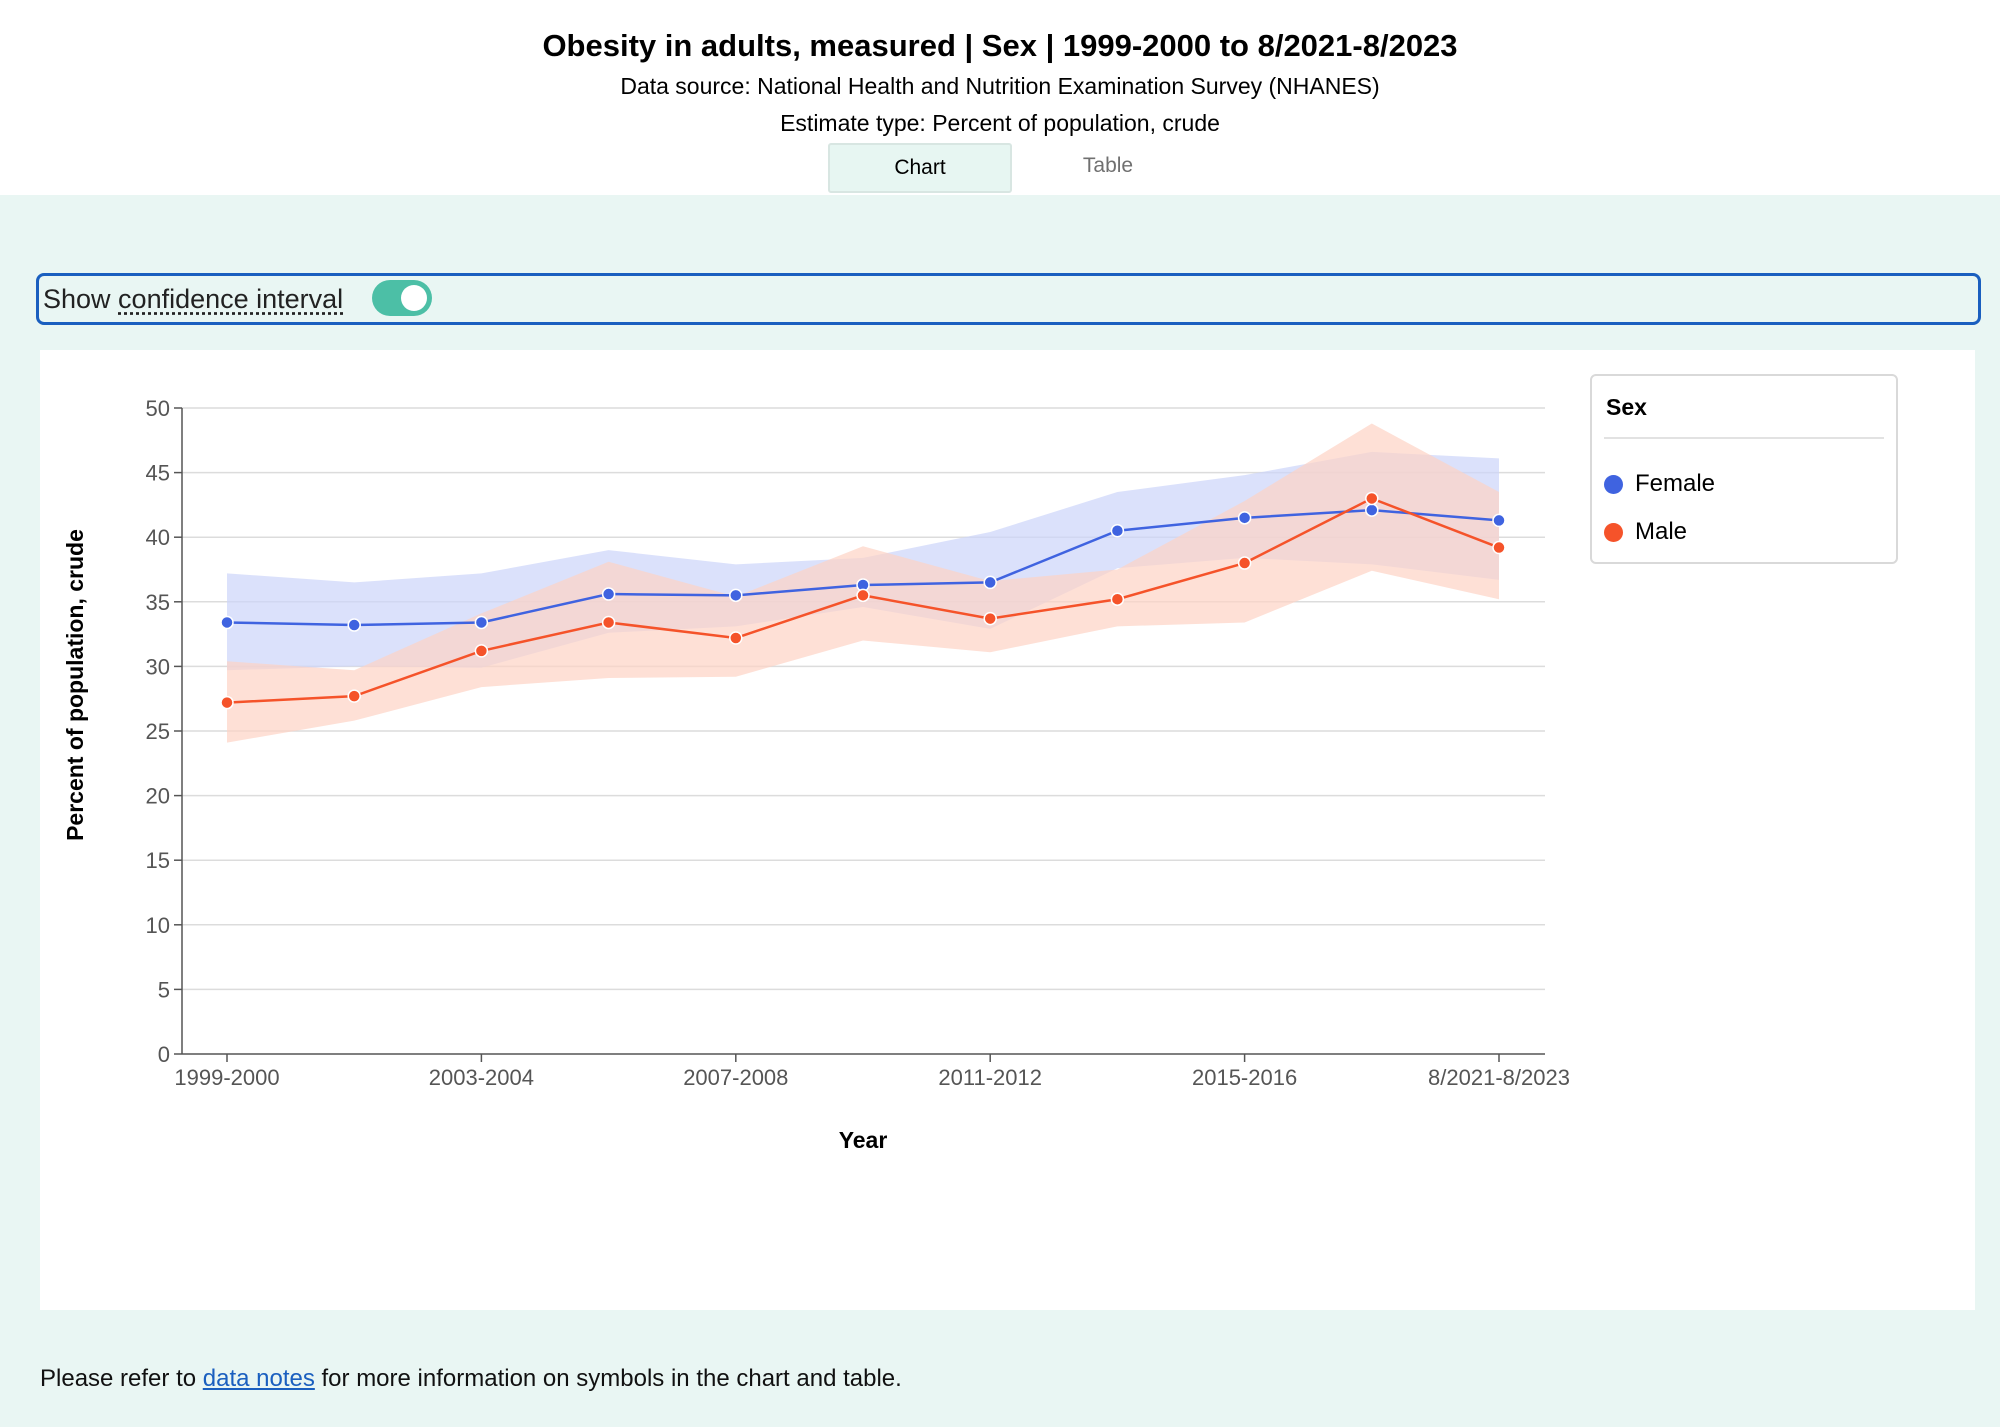 This screenshot has height=1427, width=2000. I want to click on legend-title: Sex, so click(1626, 407).